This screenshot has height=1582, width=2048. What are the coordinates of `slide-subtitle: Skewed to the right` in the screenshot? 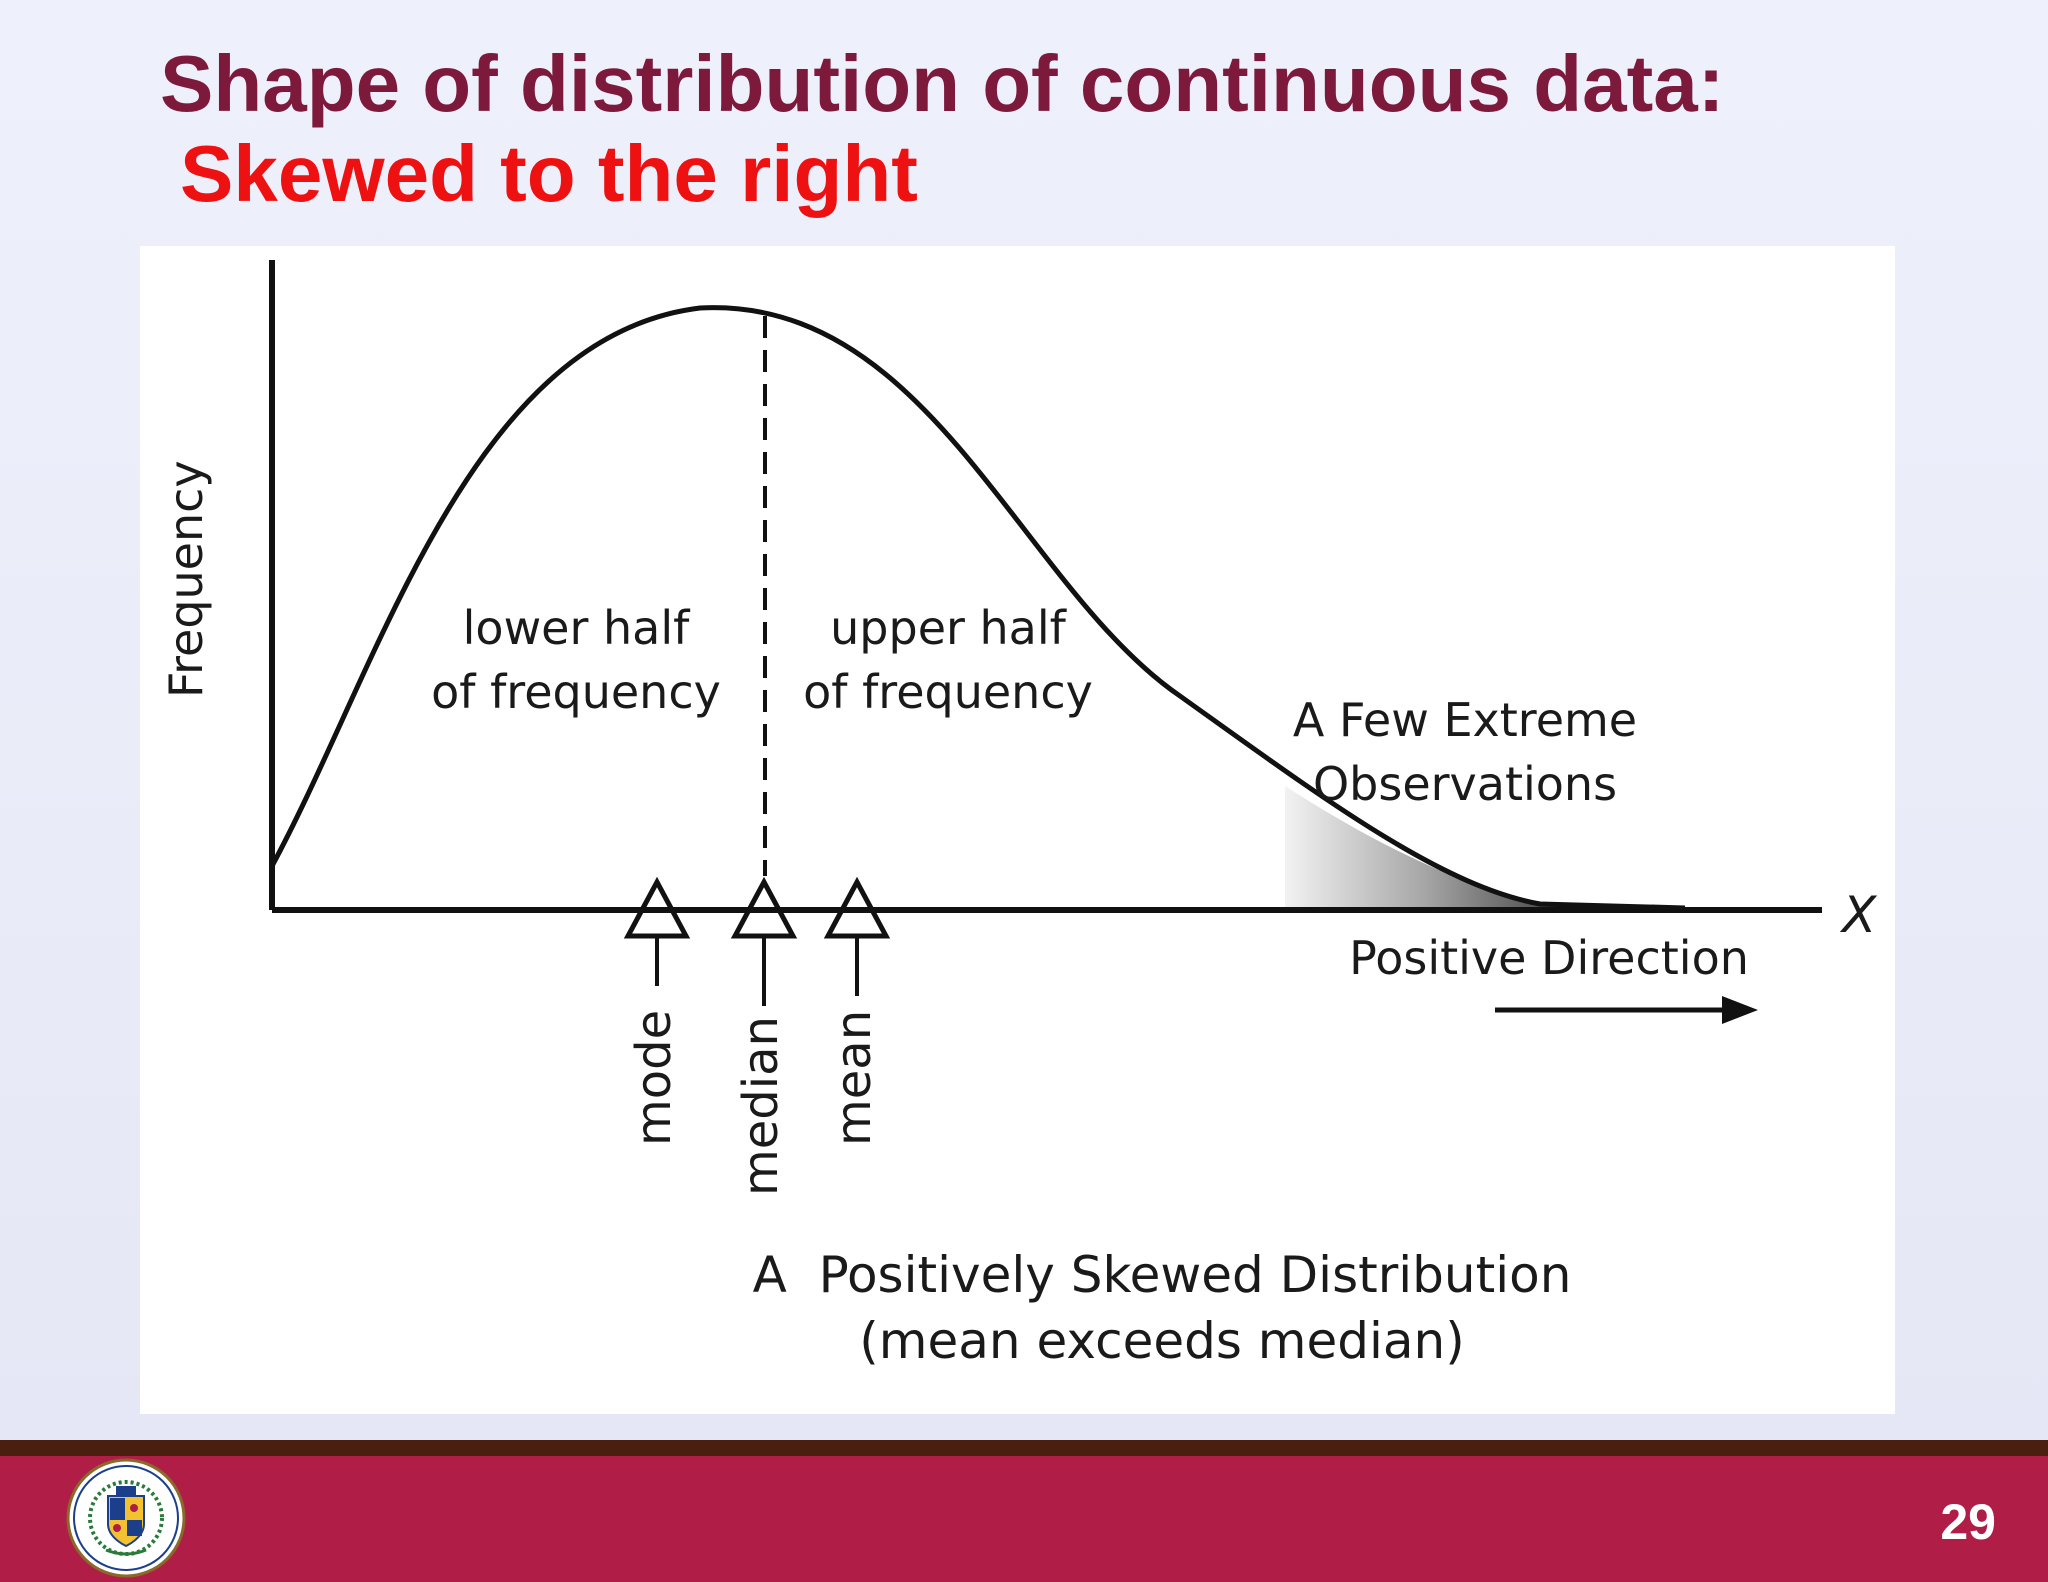 It's located at (549, 173).